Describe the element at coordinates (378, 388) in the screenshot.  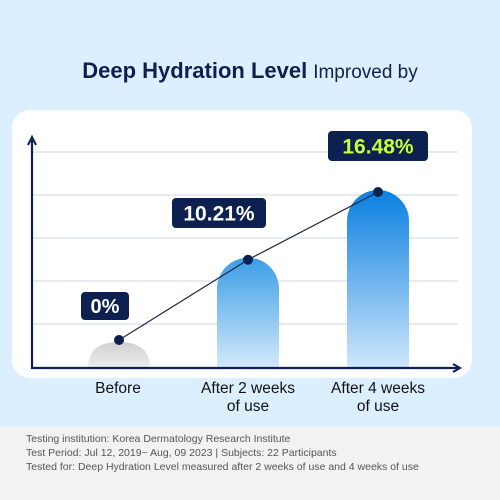
I see `category-label-line: After 4 weeks` at that location.